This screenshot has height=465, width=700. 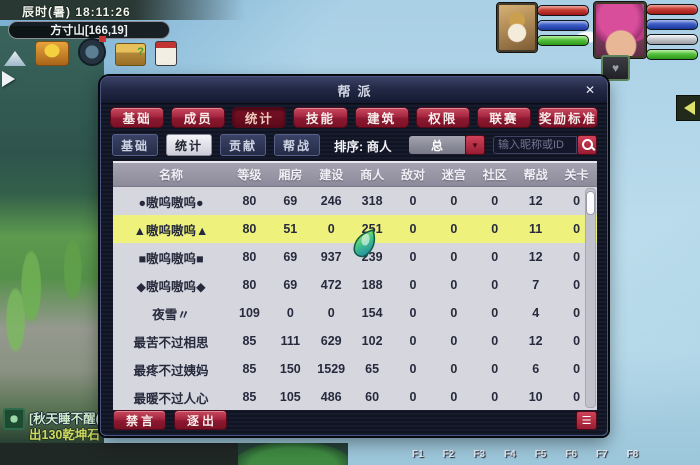 I want to click on pet-portrait, so click(x=517, y=27).